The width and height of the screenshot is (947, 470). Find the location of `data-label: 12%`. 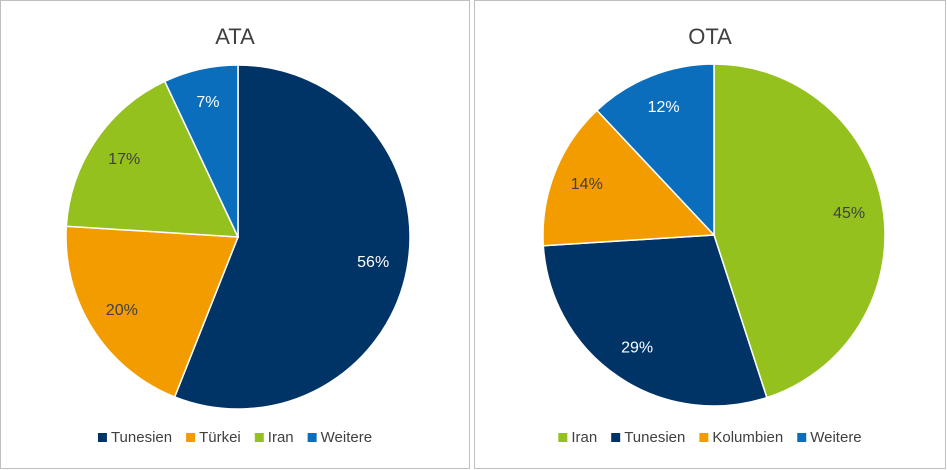

data-label: 12% is located at coordinates (664, 107).